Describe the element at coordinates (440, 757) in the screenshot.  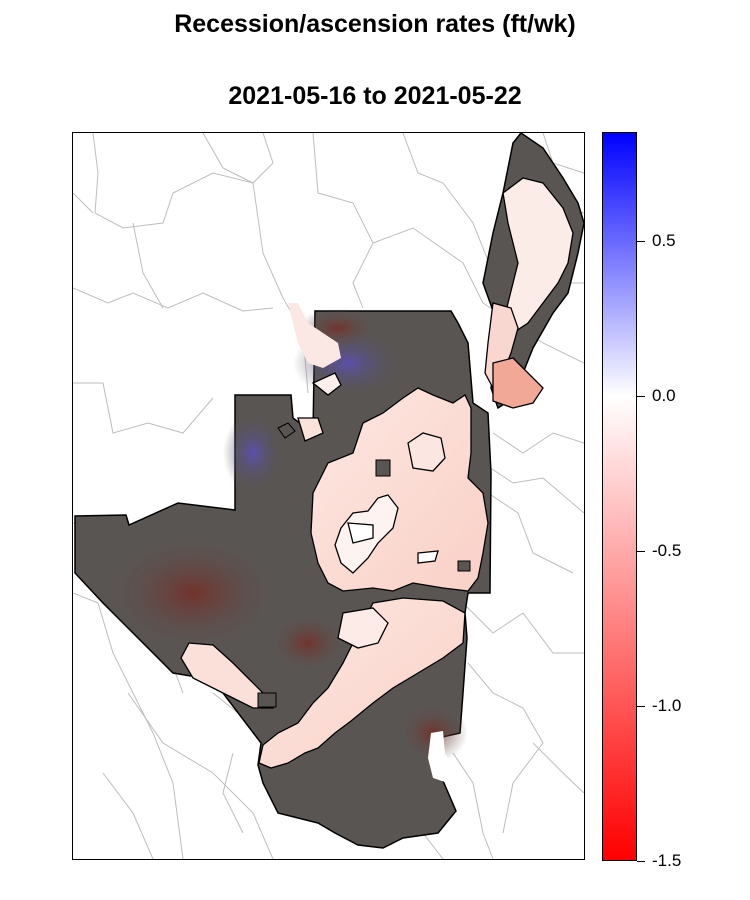
I see `excluded-notch` at that location.